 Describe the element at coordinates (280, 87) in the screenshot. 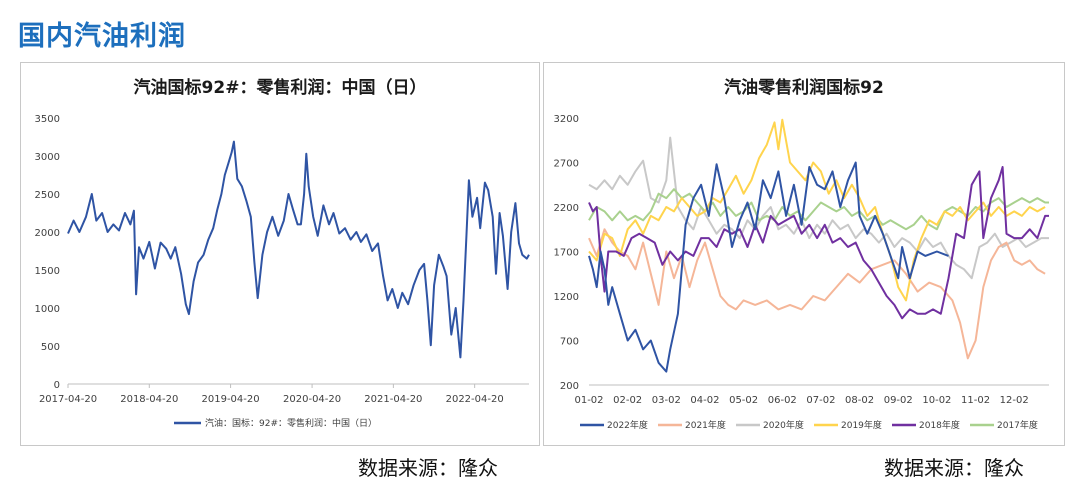

I see `chart-title: 汽油国标92#：零售利润：中国（日）` at that location.